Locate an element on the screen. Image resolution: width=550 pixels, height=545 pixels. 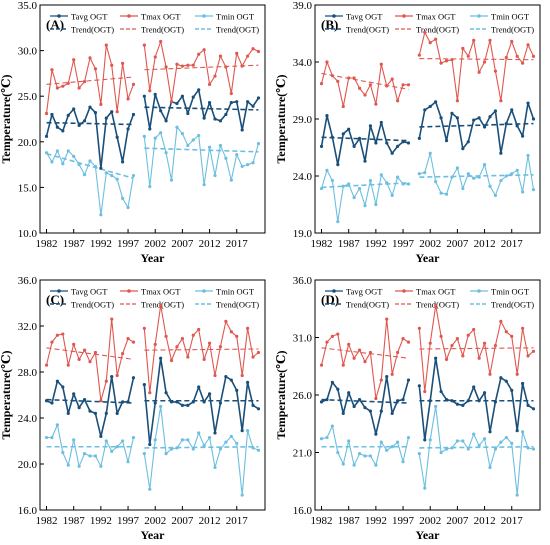
legend-marker-tavg is located at coordinates (59, 16).